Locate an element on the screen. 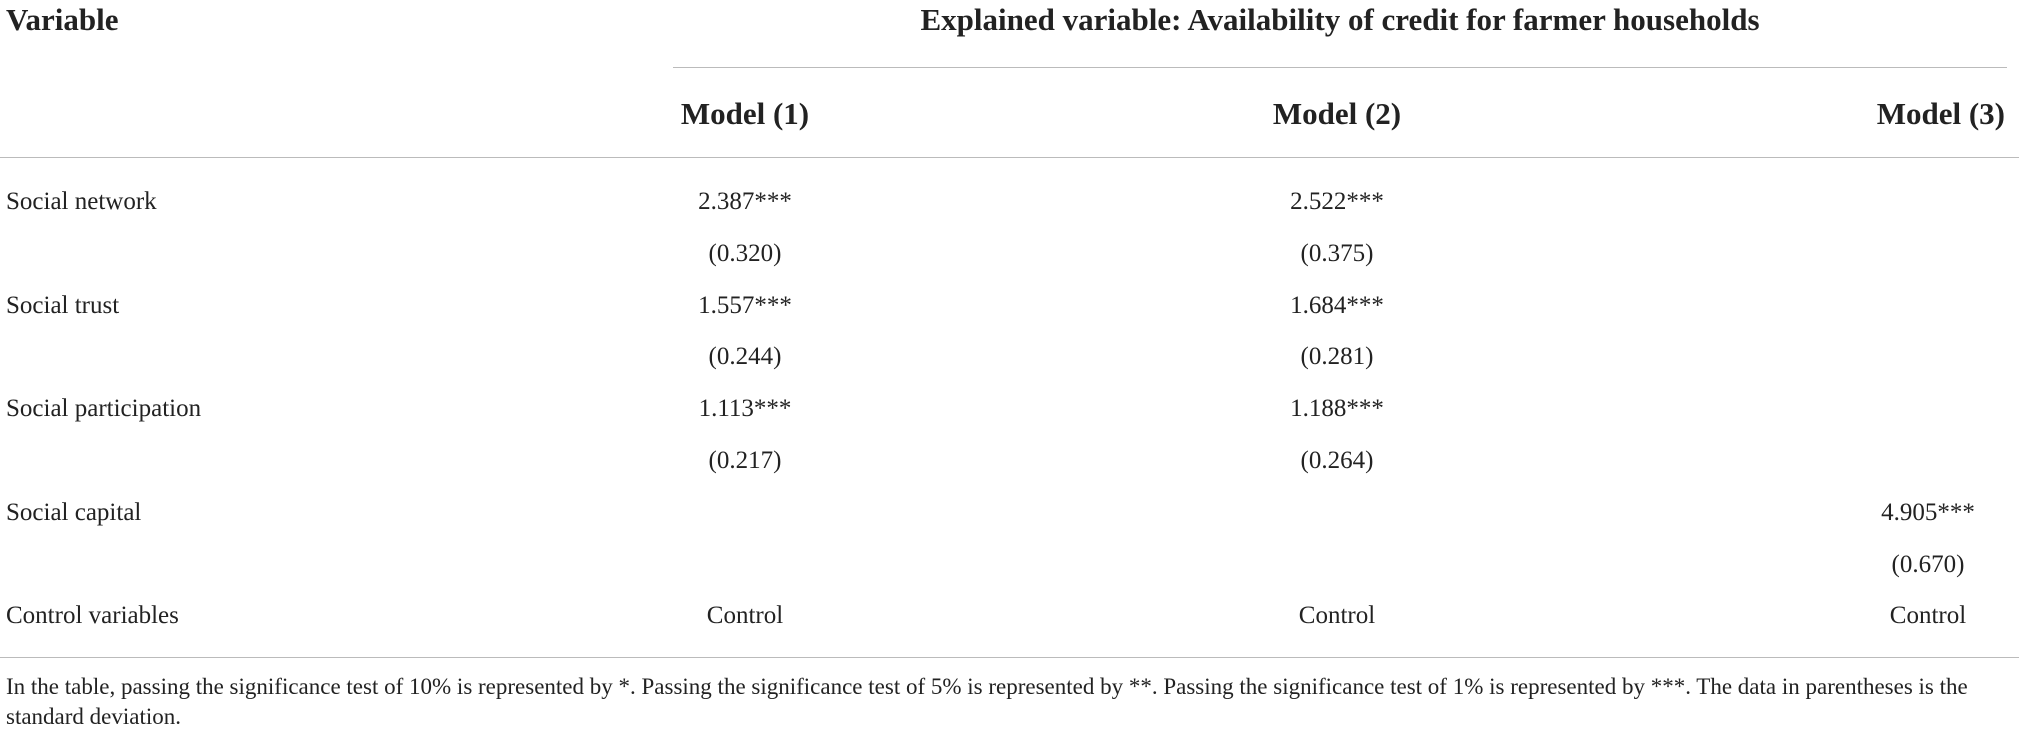 Image resolution: width=2019 pixels, height=748 pixels. cell: (0.244) is located at coordinates (745, 357).